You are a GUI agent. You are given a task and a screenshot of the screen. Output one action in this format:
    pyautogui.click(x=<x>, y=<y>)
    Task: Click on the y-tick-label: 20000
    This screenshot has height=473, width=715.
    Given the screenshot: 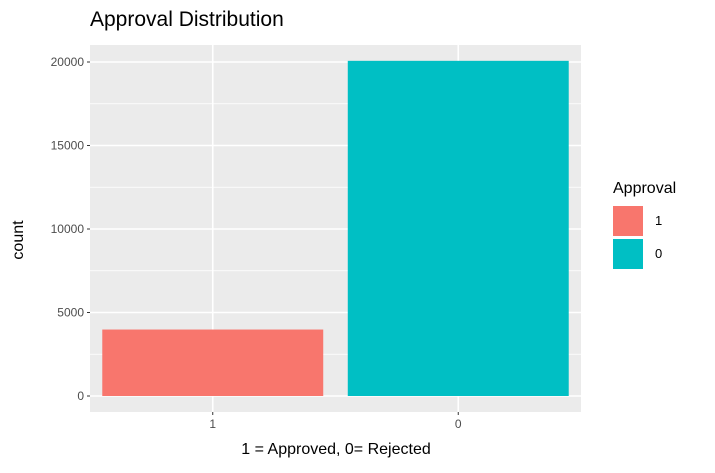 What is the action you would take?
    pyautogui.click(x=68, y=62)
    